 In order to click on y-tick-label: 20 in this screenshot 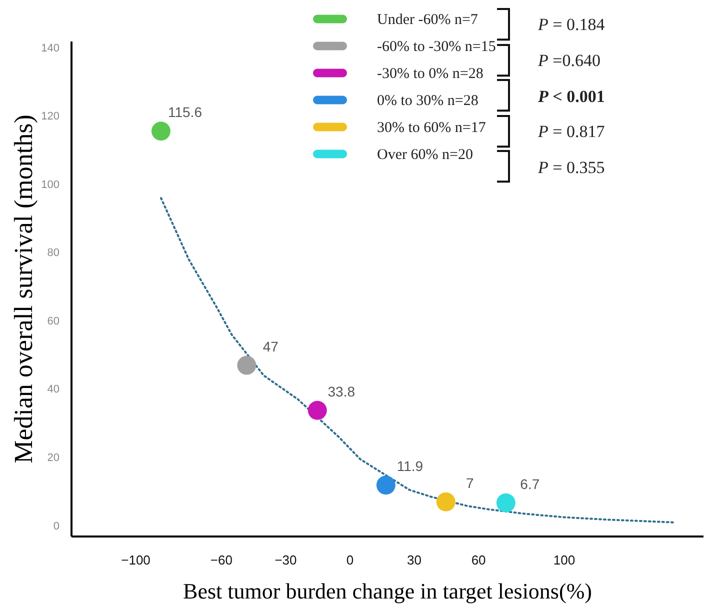, I will do `click(53, 458)`.